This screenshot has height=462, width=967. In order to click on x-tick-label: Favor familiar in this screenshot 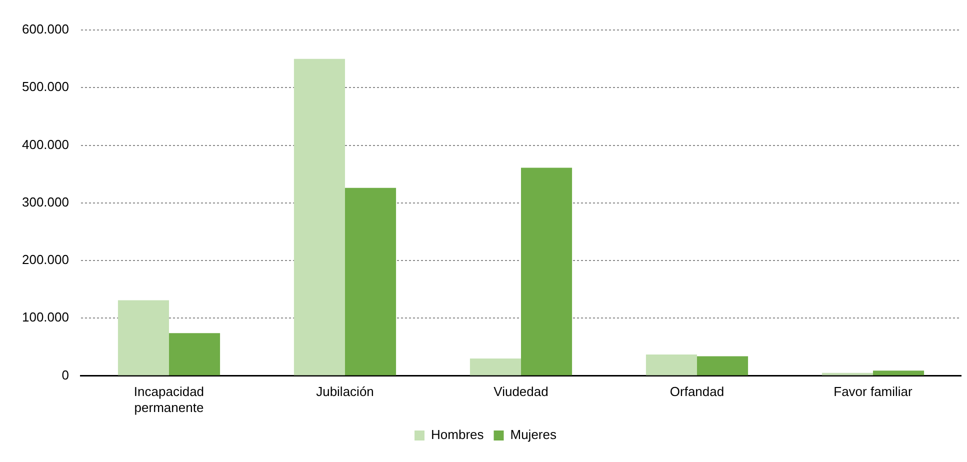, I will do `click(874, 392)`.